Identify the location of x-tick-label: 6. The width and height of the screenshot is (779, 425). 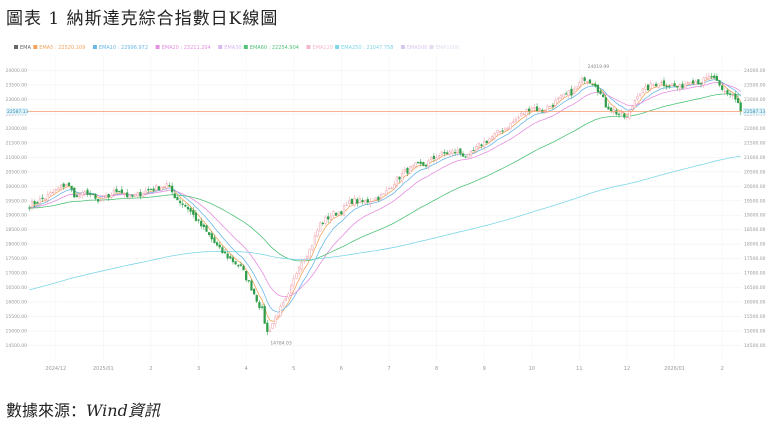
(341, 369).